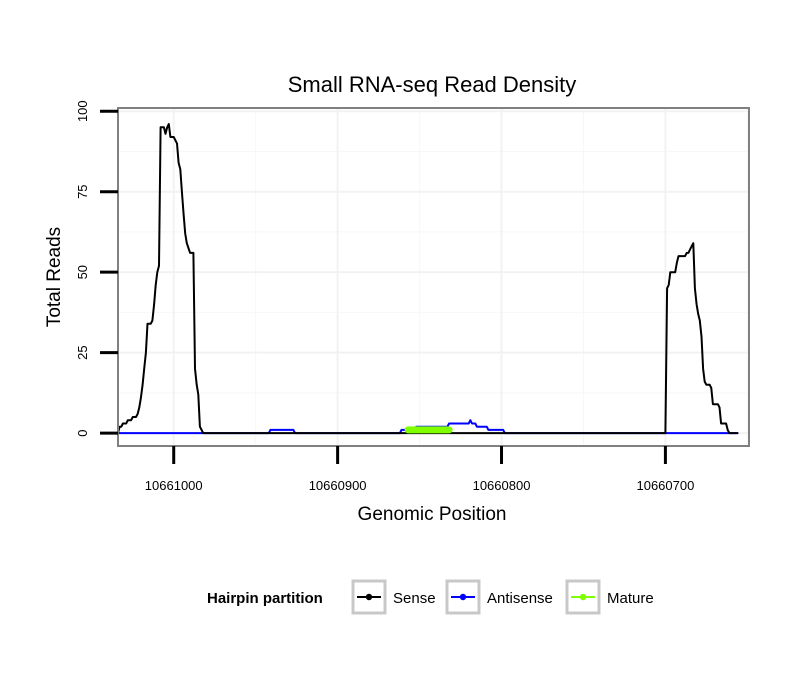  I want to click on x-tick-label: 10660900, so click(338, 485).